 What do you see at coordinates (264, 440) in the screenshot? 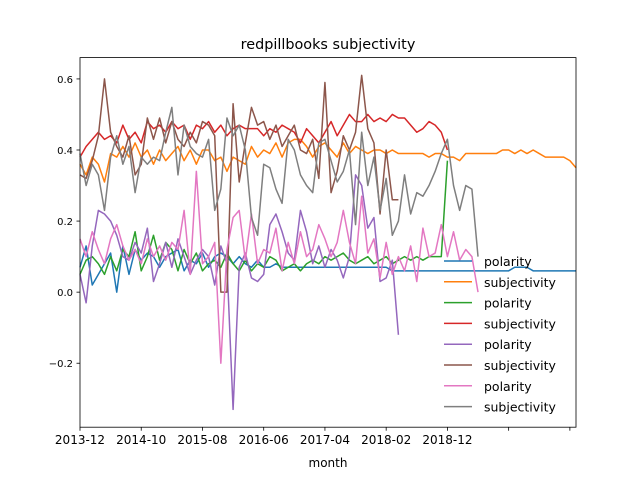
I see `x-tick-label: 2016-06` at bounding box center [264, 440].